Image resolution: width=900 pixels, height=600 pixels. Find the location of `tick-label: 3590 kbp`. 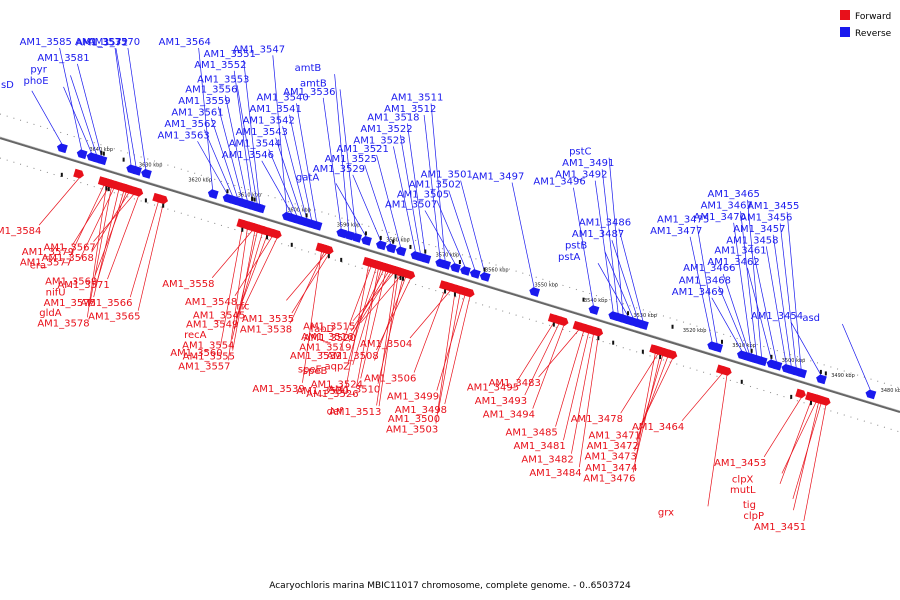

tick-label: 3590 kbp is located at coordinates (349, 226).